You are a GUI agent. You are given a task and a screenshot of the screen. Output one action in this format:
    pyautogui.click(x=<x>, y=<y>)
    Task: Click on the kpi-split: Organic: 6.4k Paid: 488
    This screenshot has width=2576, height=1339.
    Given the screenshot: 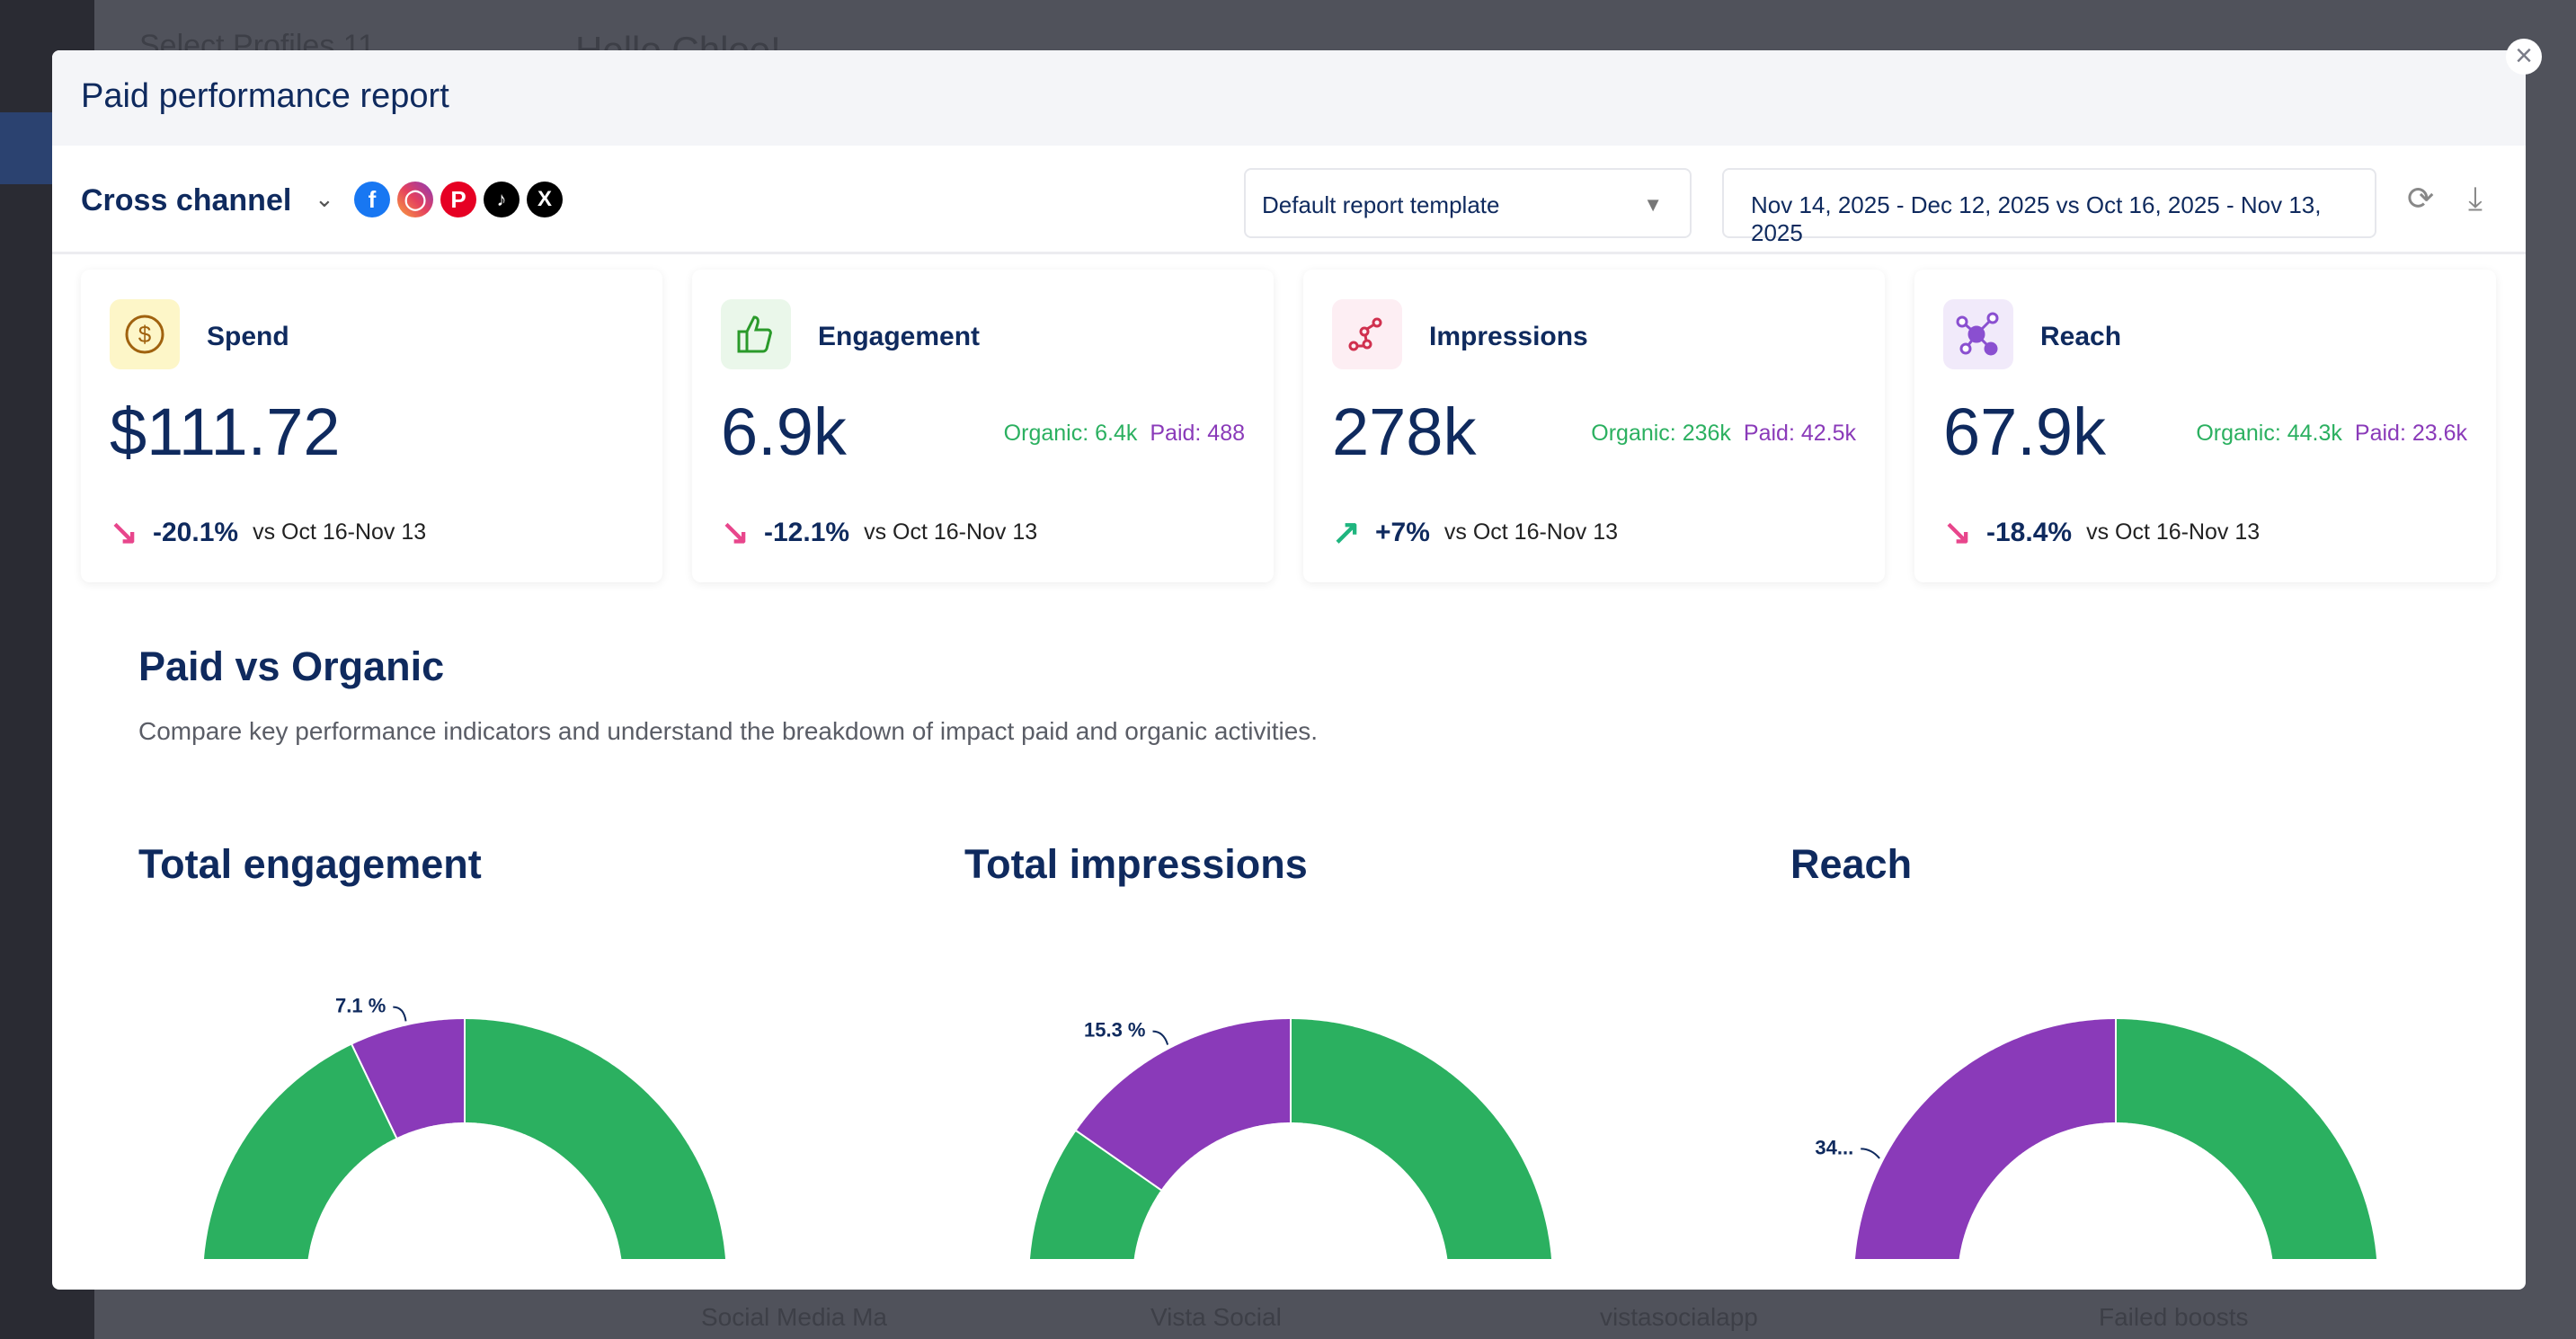 What is the action you would take?
    pyautogui.click(x=1124, y=434)
    